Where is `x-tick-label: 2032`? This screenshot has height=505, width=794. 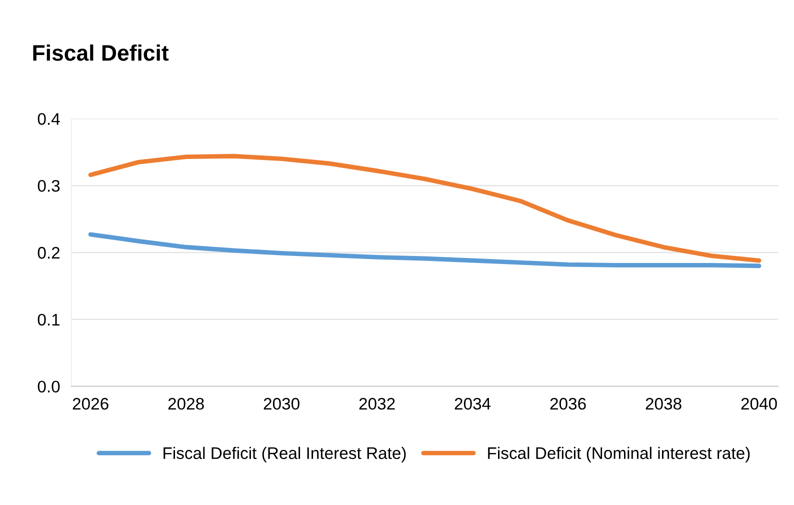 x-tick-label: 2032 is located at coordinates (377, 404).